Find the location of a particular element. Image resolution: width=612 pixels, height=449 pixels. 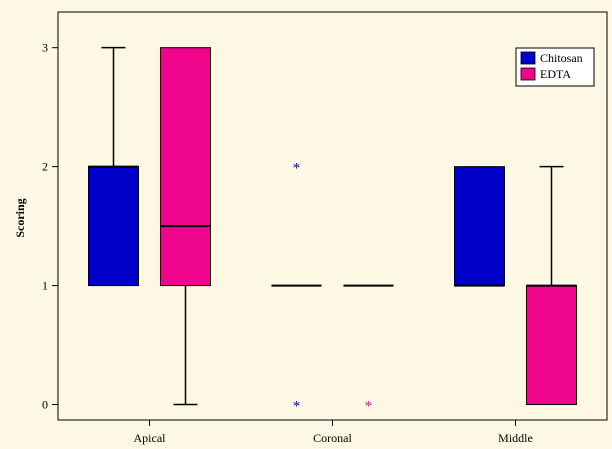

x-tick-label: Apical is located at coordinates (150, 438).